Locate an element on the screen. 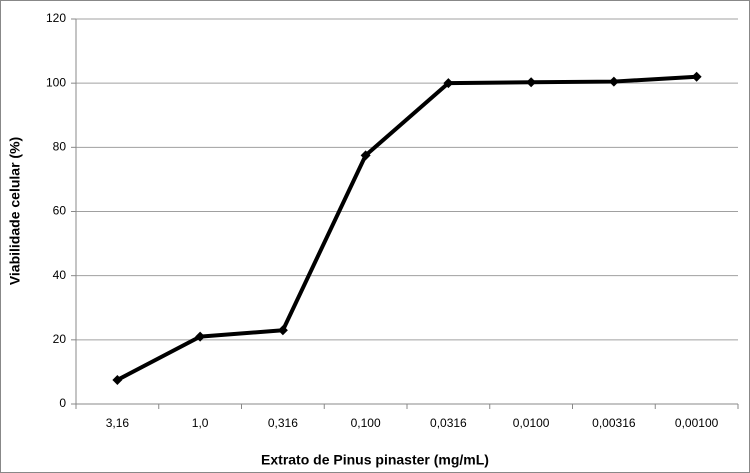  x-tick-label: 0,0100 is located at coordinates (531, 423).